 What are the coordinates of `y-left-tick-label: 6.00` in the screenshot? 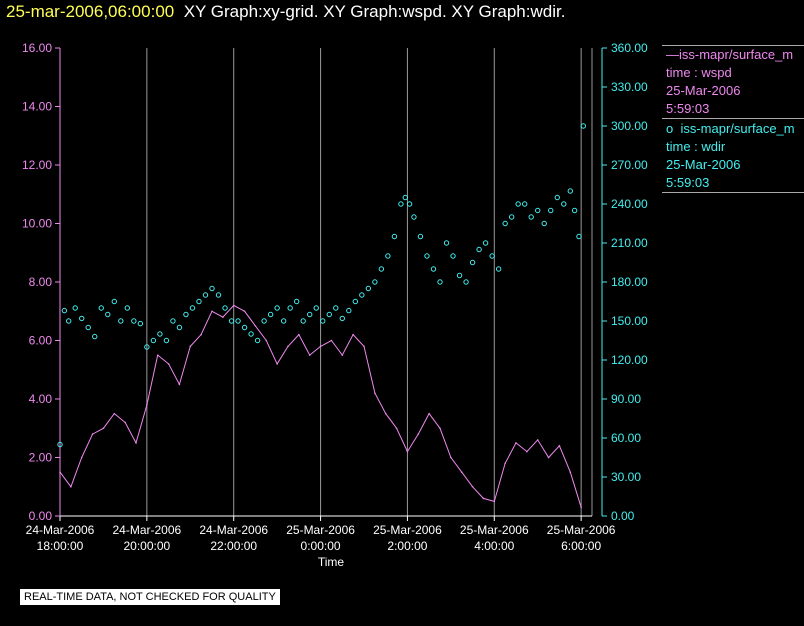 It's located at (41, 341).